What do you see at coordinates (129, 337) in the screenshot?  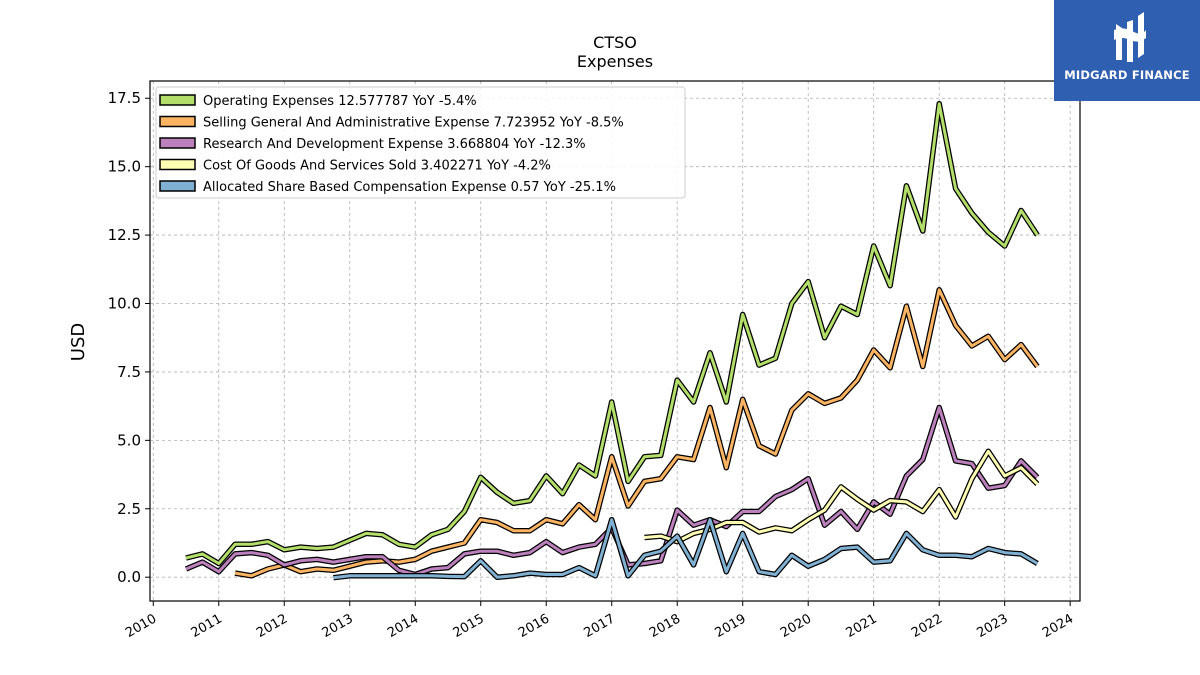 I see `y-axis: 0.0 2.5 5.0 7.5 10.0 12.5 15.0 17.5` at bounding box center [129, 337].